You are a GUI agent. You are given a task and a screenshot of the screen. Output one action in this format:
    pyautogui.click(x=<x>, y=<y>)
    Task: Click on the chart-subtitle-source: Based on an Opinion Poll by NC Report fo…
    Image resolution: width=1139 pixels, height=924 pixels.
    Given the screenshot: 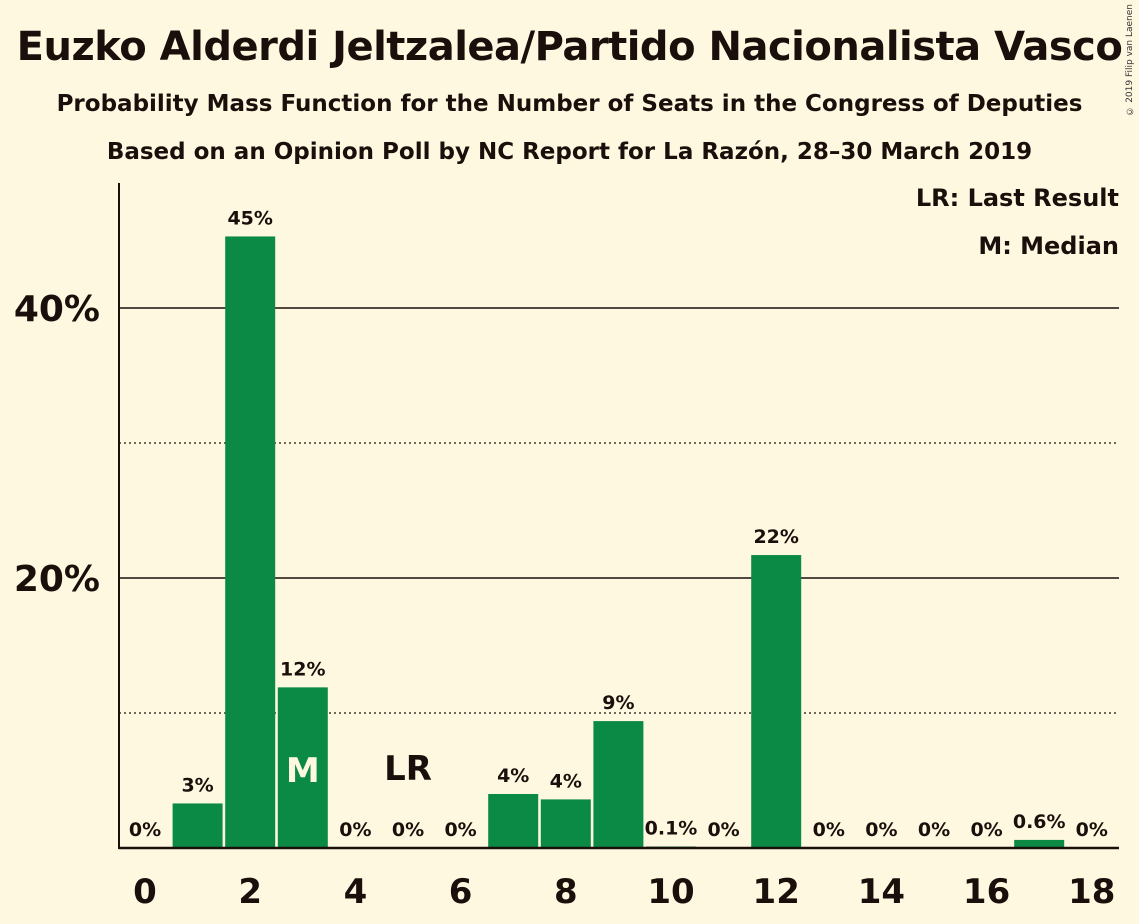 What is the action you would take?
    pyautogui.click(x=569, y=152)
    